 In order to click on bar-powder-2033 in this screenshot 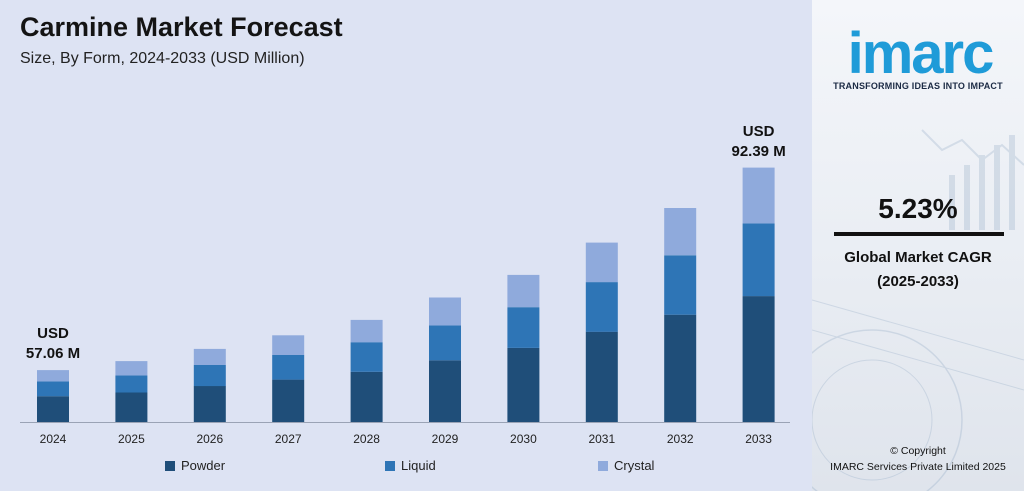, I will do `click(758, 359)`.